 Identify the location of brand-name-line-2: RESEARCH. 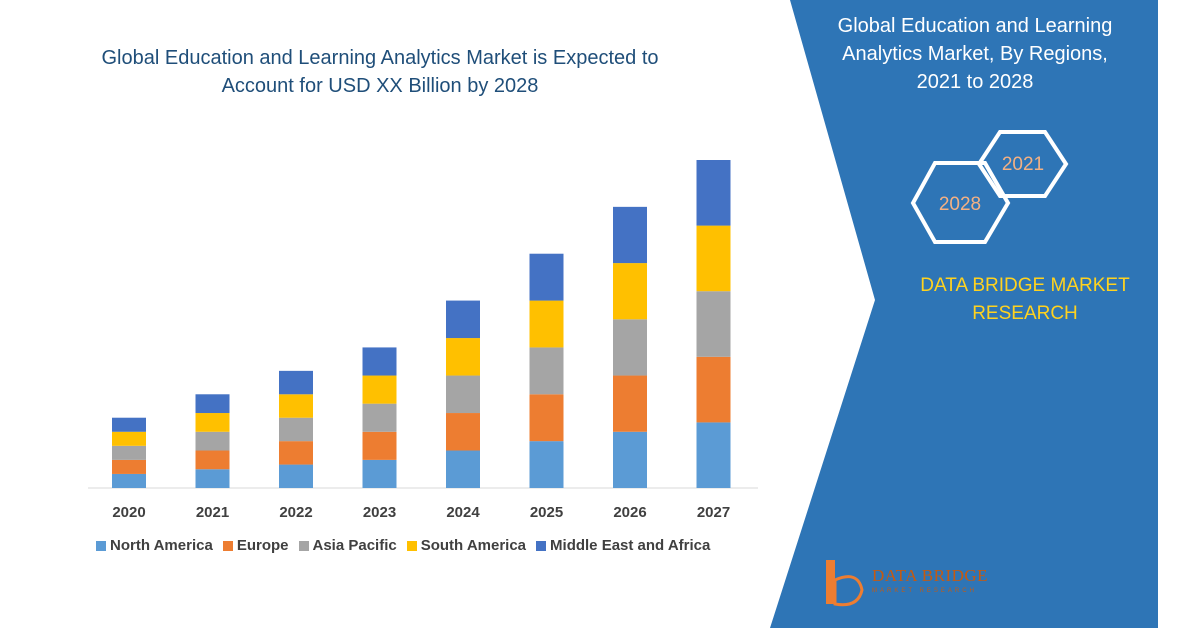
(1025, 313).